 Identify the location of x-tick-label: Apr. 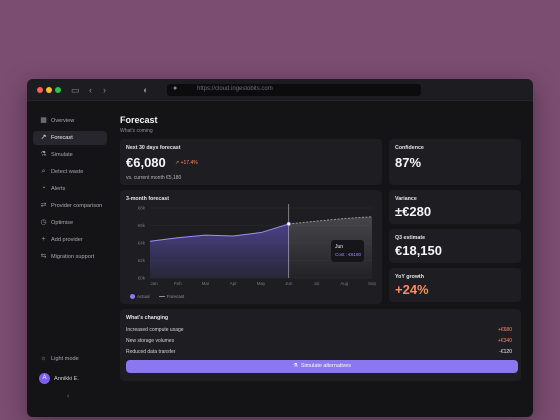
(234, 283).